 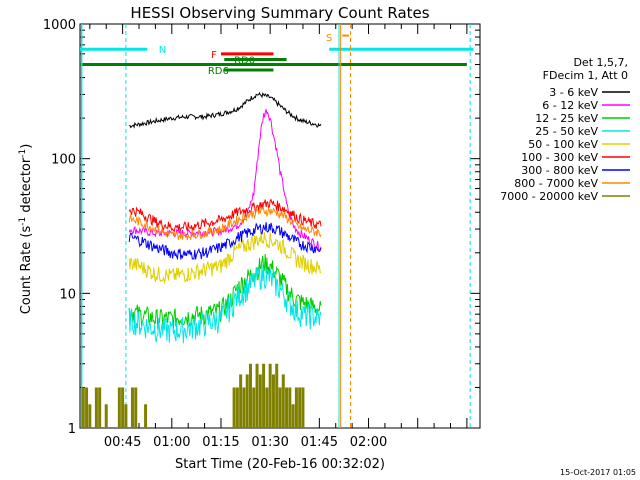 I want to click on rd0-label: RD0, so click(x=244, y=60).